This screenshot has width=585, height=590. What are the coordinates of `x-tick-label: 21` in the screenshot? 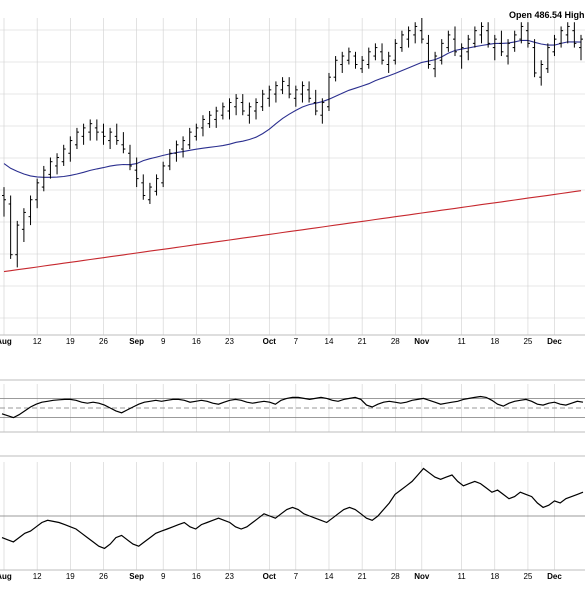 It's located at (362, 576).